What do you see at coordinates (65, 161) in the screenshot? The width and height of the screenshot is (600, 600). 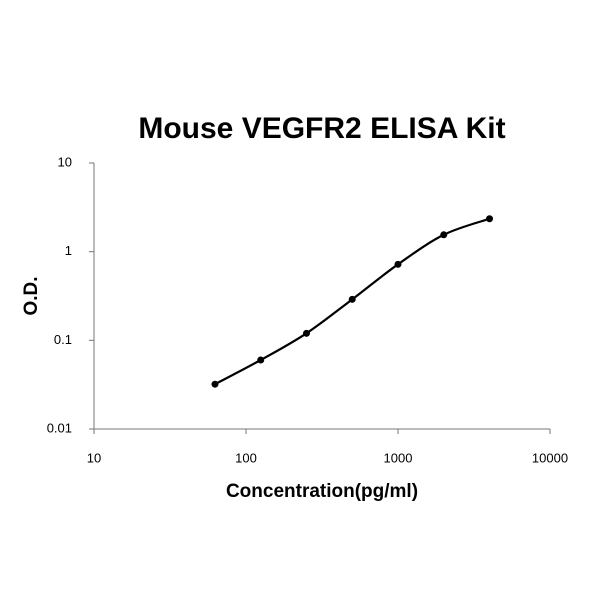 I see `y-tick-label: 10` at bounding box center [65, 161].